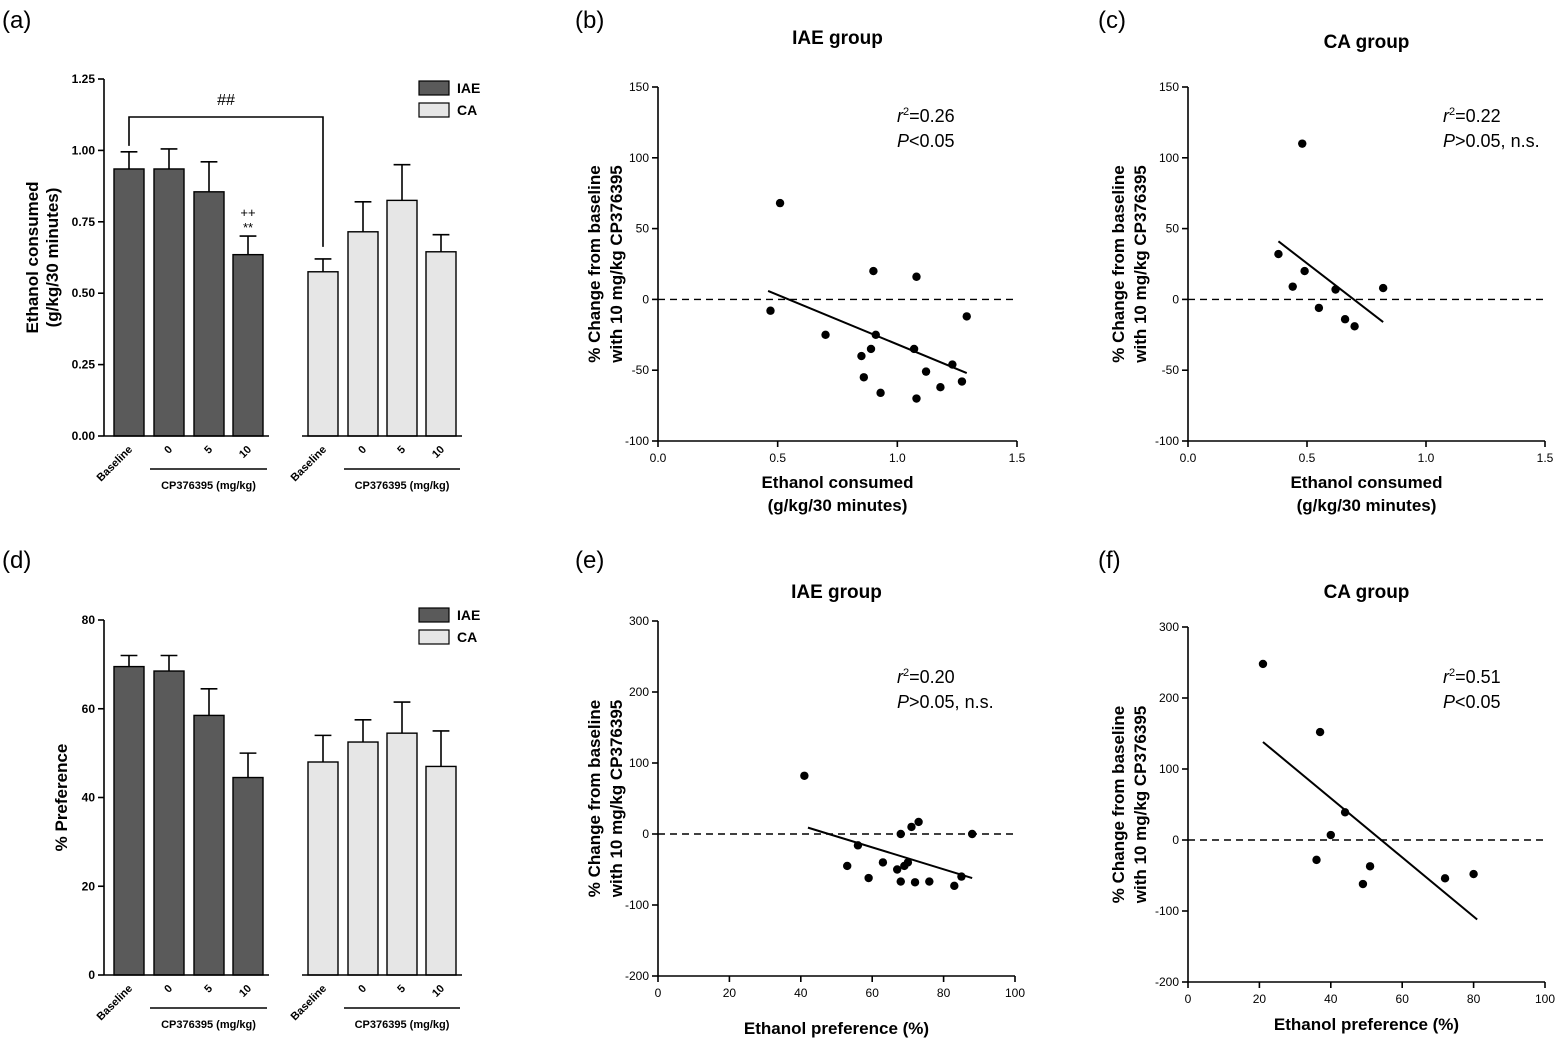  Describe the element at coordinates (1426, 458) in the screenshot. I see `x-tick-label: 1.0` at that location.